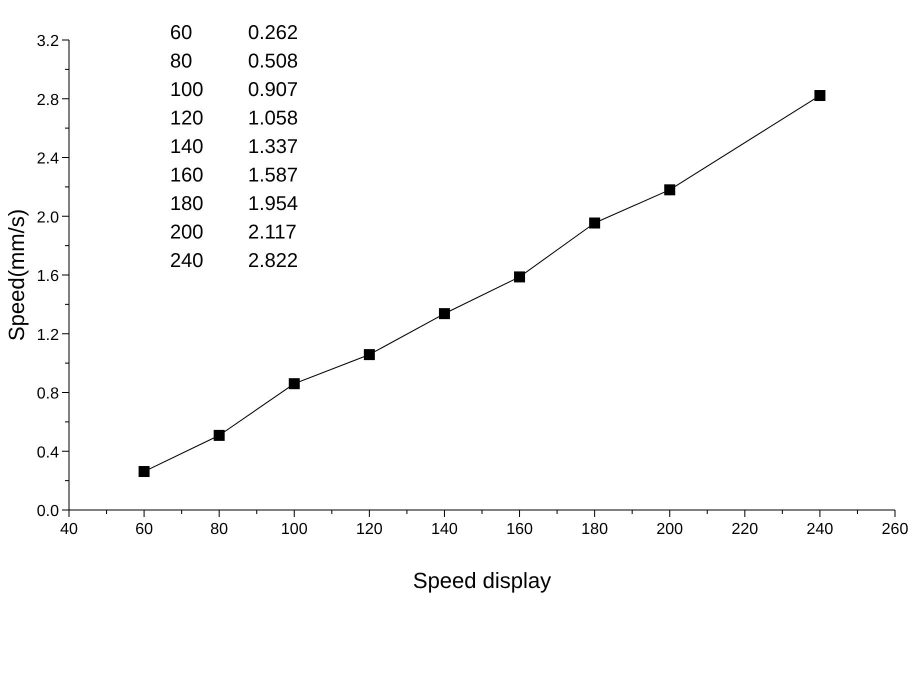  Describe the element at coordinates (273, 90) in the screenshot. I see `annotation: 0.907` at that location.